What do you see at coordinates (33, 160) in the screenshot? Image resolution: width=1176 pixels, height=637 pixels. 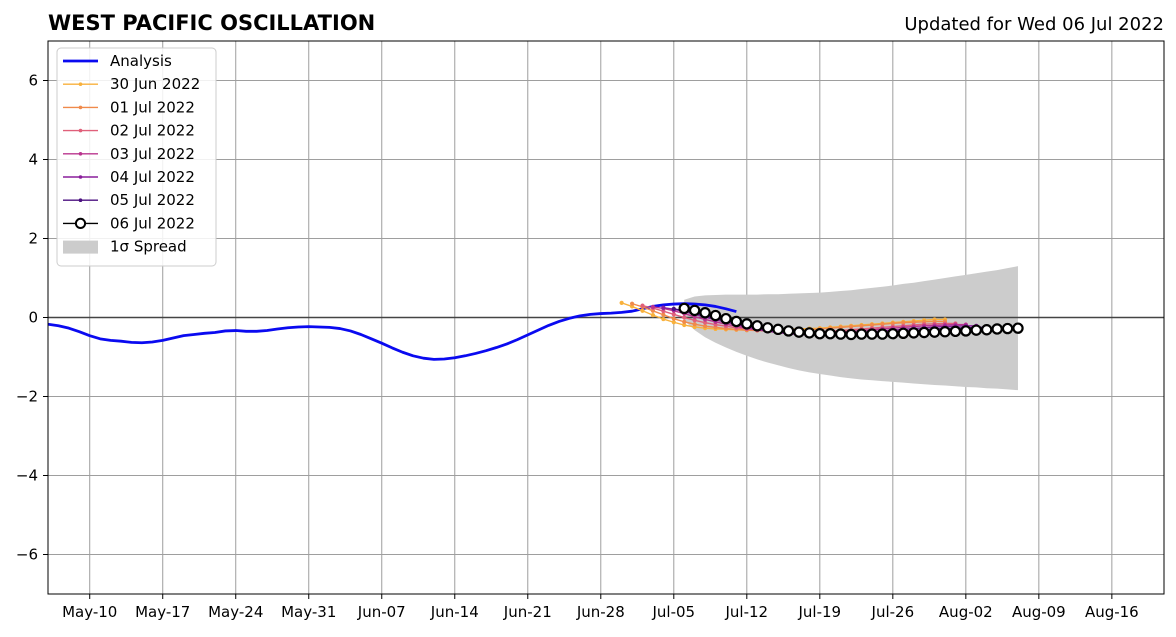 I see `y-tick-label: 4` at bounding box center [33, 160].